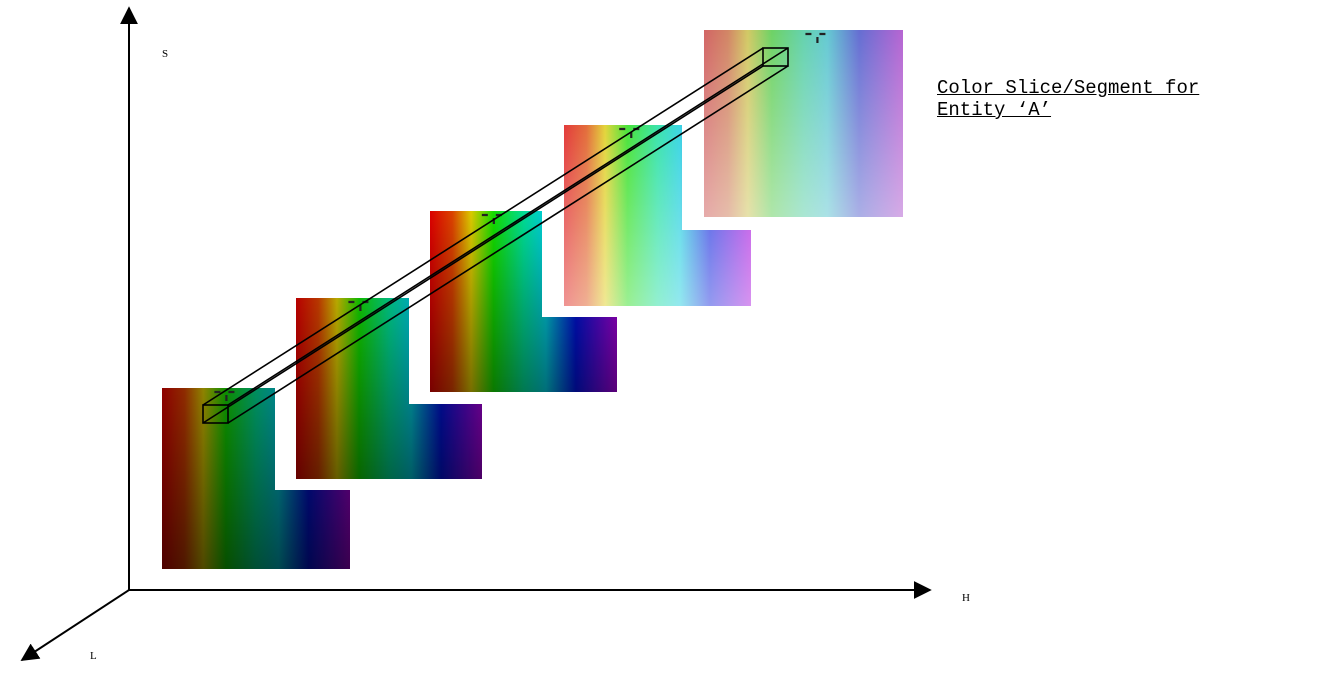 Image resolution: width=1319 pixels, height=681 pixels. What do you see at coordinates (75, 625) in the screenshot?
I see `l-axis-line` at bounding box center [75, 625].